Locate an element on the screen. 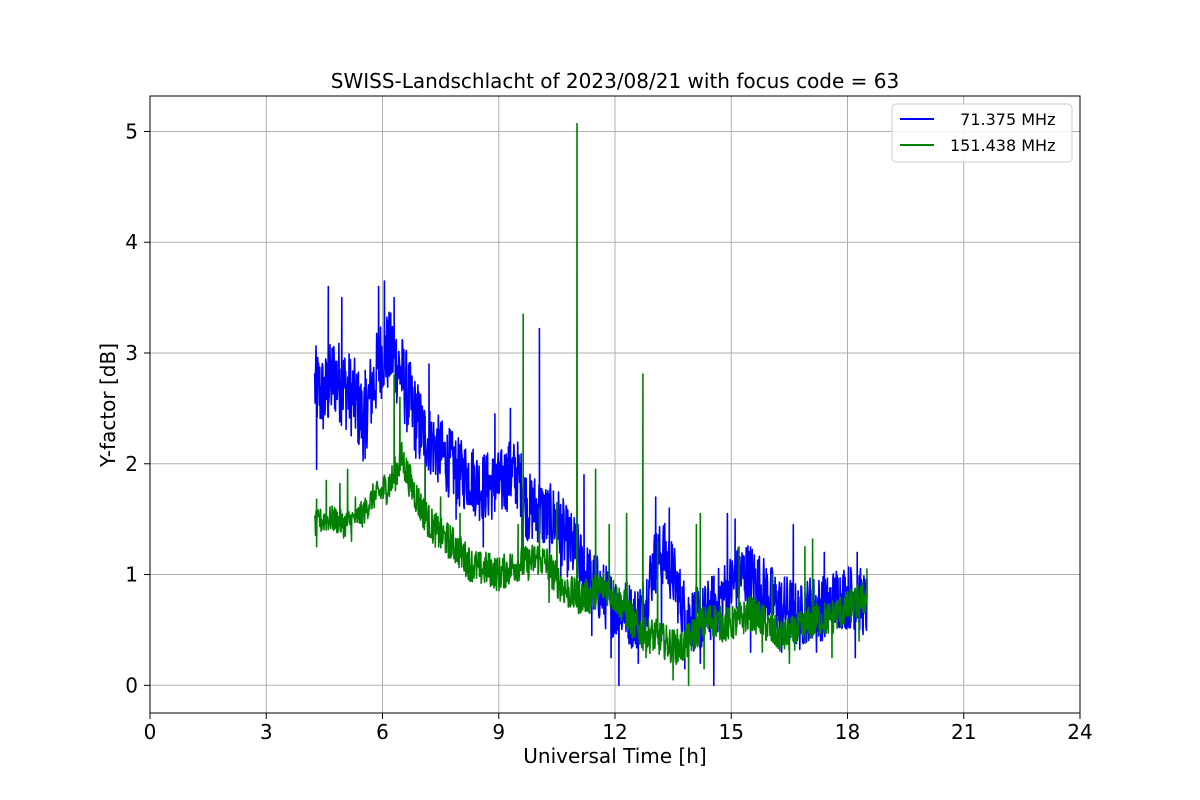  y-tick-label: 4 is located at coordinates (131, 242).